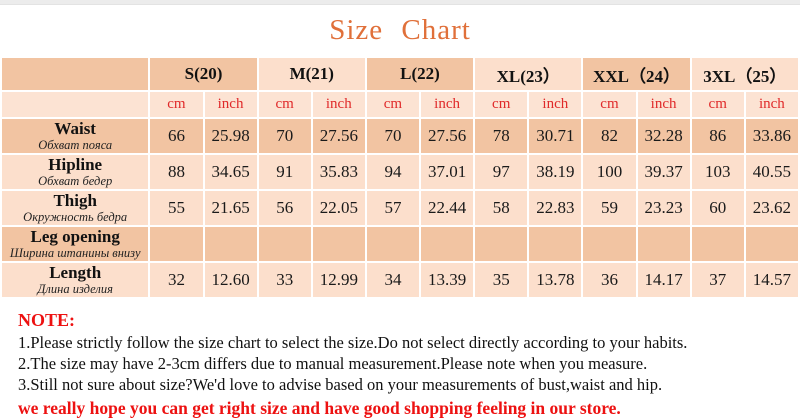  I want to click on row-label-waist: Waist Обхват пояса, so click(75, 136).